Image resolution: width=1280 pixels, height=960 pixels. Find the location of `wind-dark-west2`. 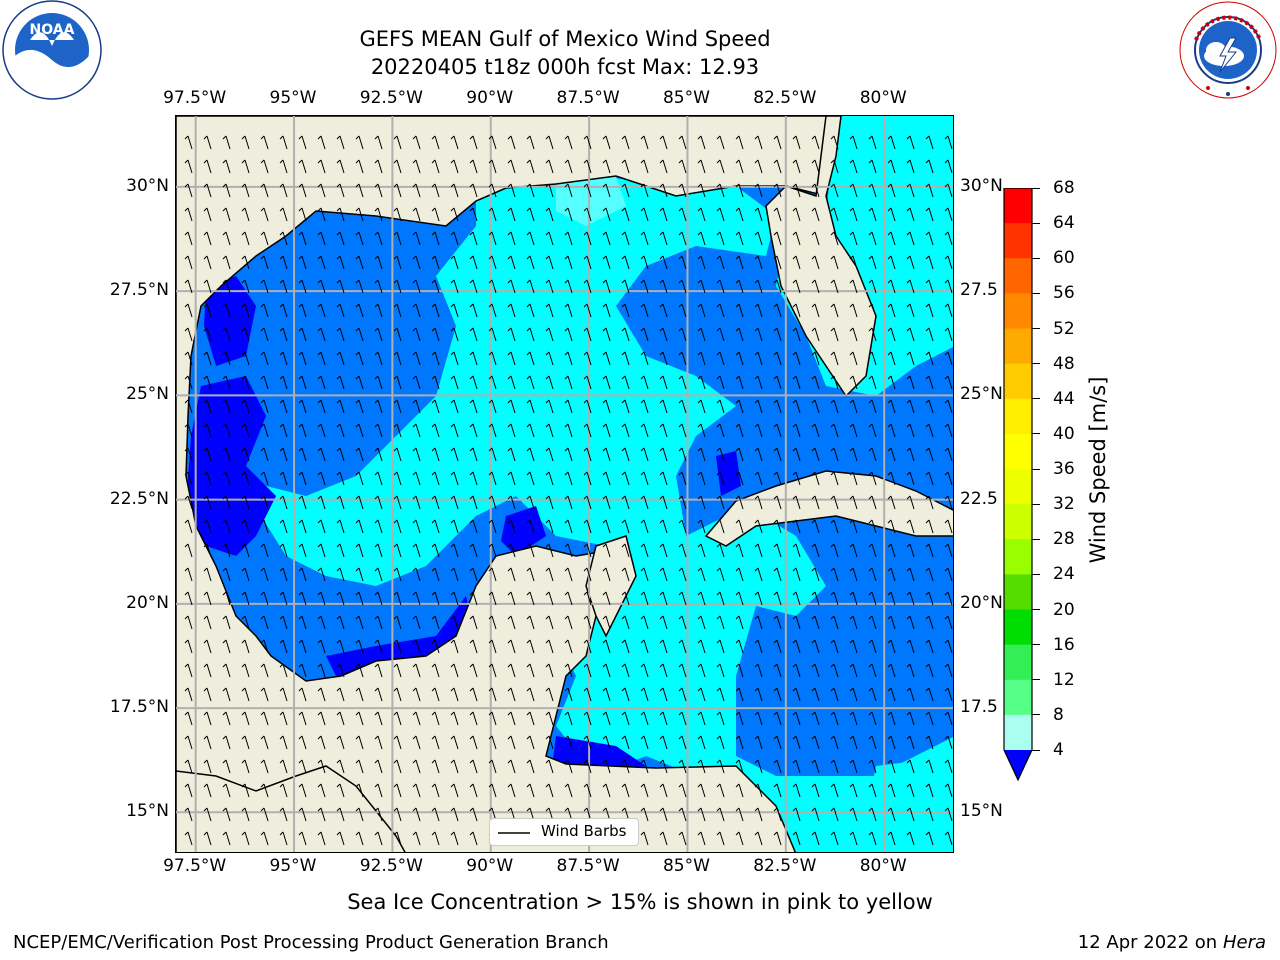

wind-dark-west2 is located at coordinates (231, 466).